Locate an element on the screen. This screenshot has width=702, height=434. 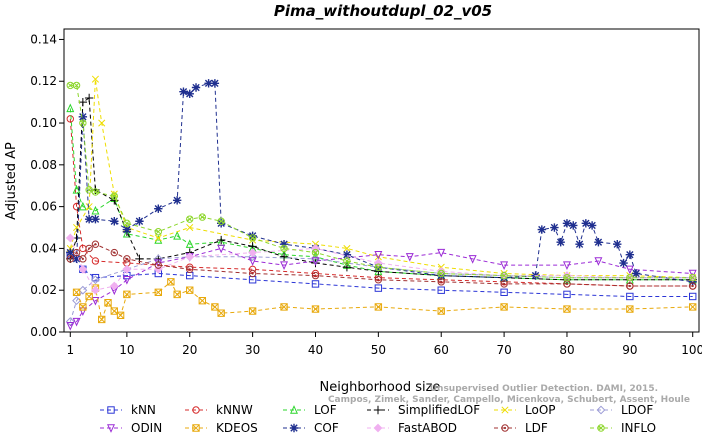
series-kdeos is located at coordinates (384, 301).